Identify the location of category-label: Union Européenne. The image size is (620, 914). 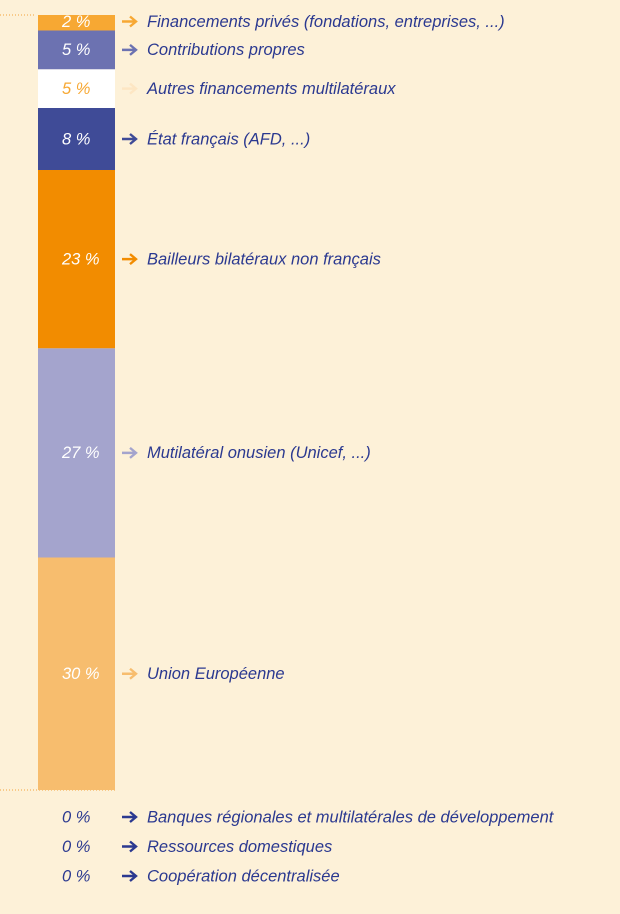
(216, 674).